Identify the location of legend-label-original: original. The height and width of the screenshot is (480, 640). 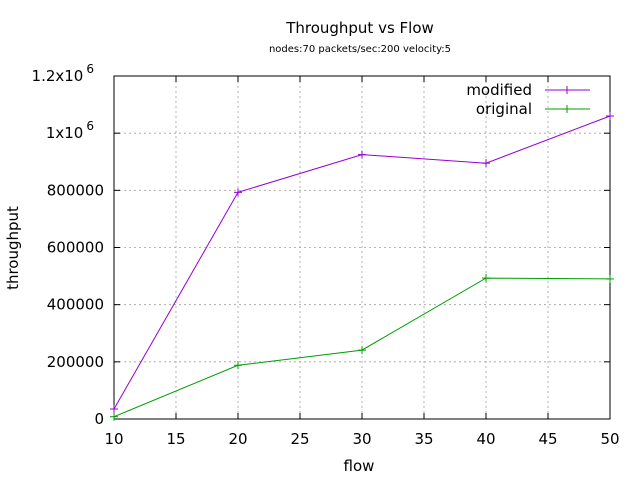
(504, 109).